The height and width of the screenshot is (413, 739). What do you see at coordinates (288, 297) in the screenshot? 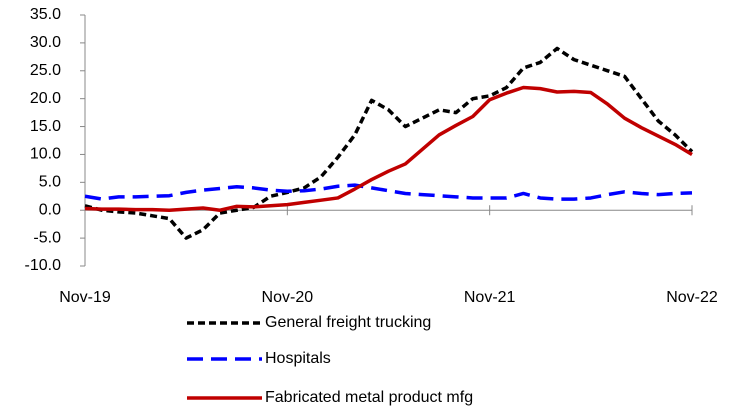
I see `x-tick-label: Nov-20` at bounding box center [288, 297].